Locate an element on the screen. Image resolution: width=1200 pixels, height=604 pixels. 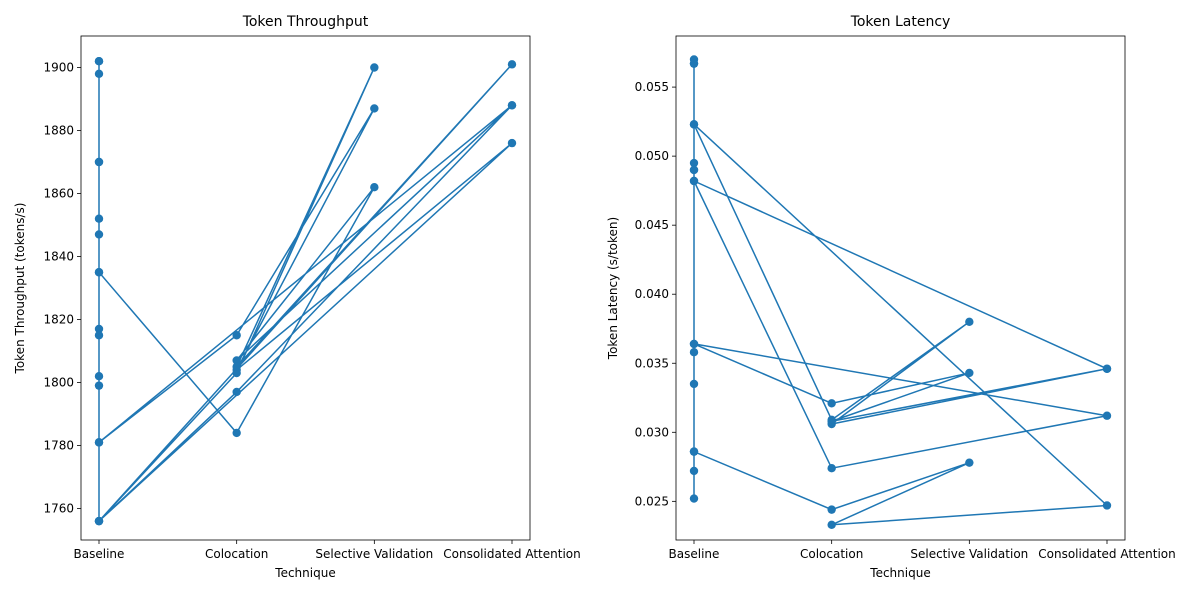
y-tick-label: 0.045 is located at coordinates (652, 225).